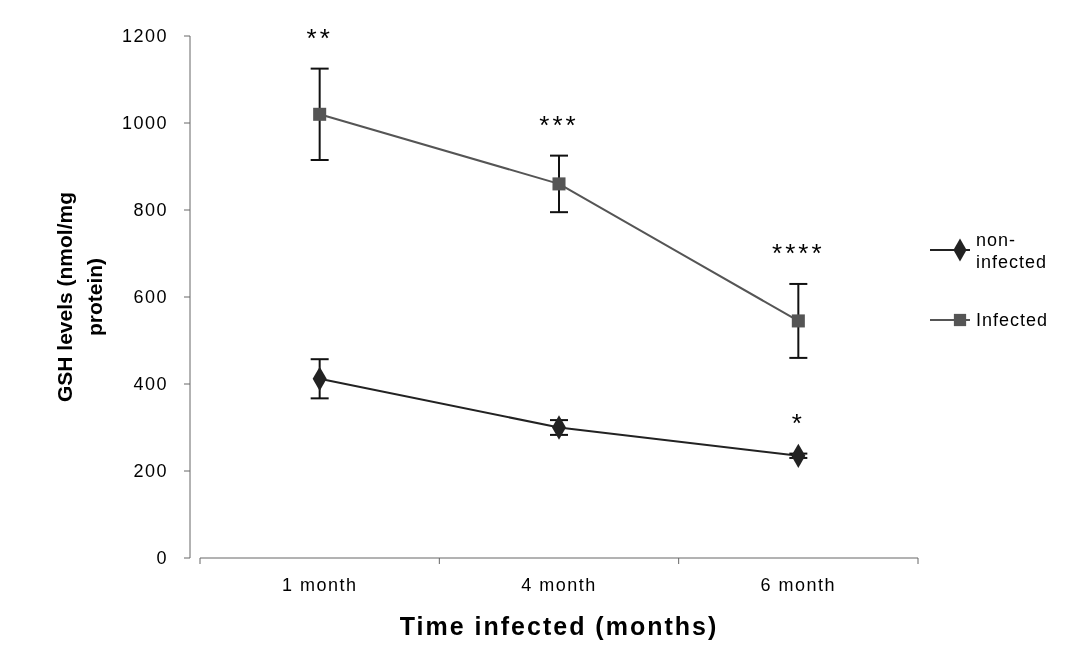 Image resolution: width=1092 pixels, height=657 pixels. Describe the element at coordinates (1012, 251) in the screenshot. I see `legend-label: non-infected` at that location.